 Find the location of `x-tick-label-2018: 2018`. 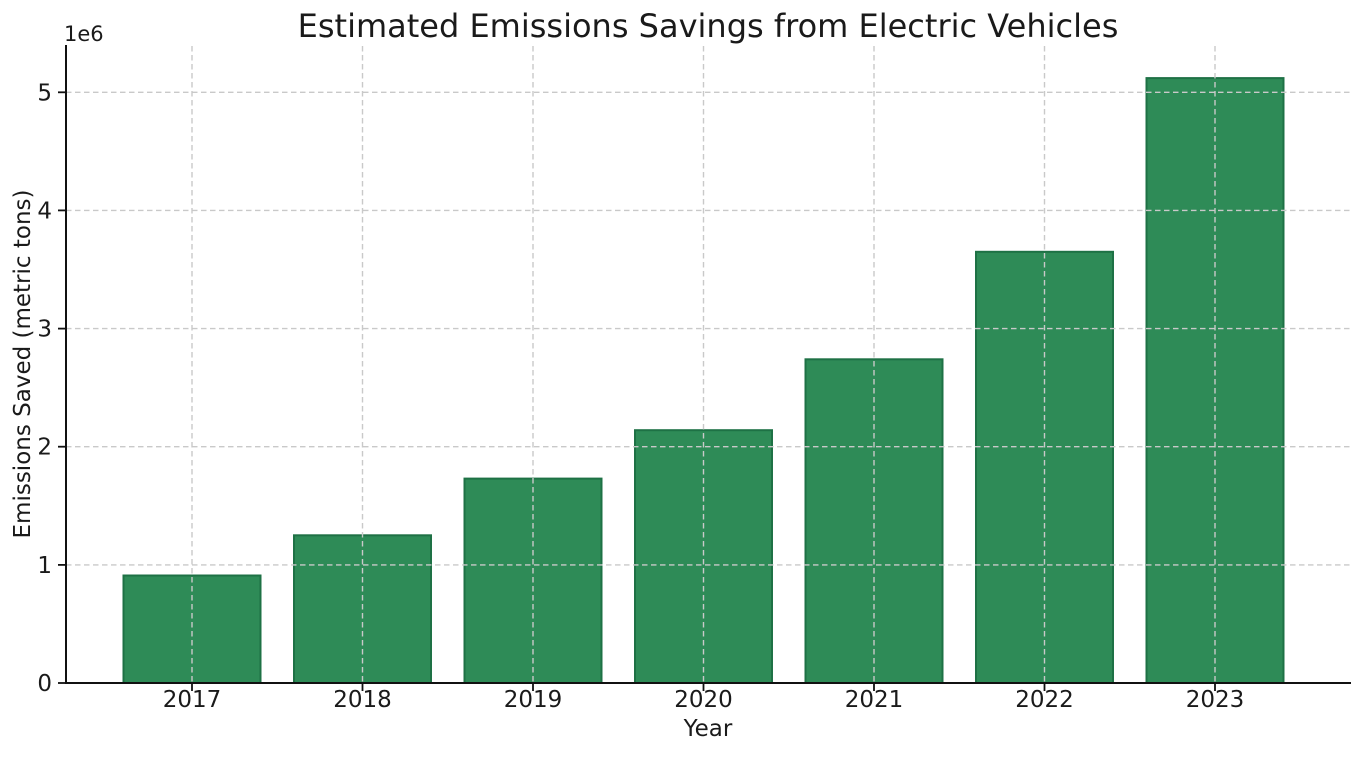

x-tick-label-2018: 2018 is located at coordinates (362, 700).